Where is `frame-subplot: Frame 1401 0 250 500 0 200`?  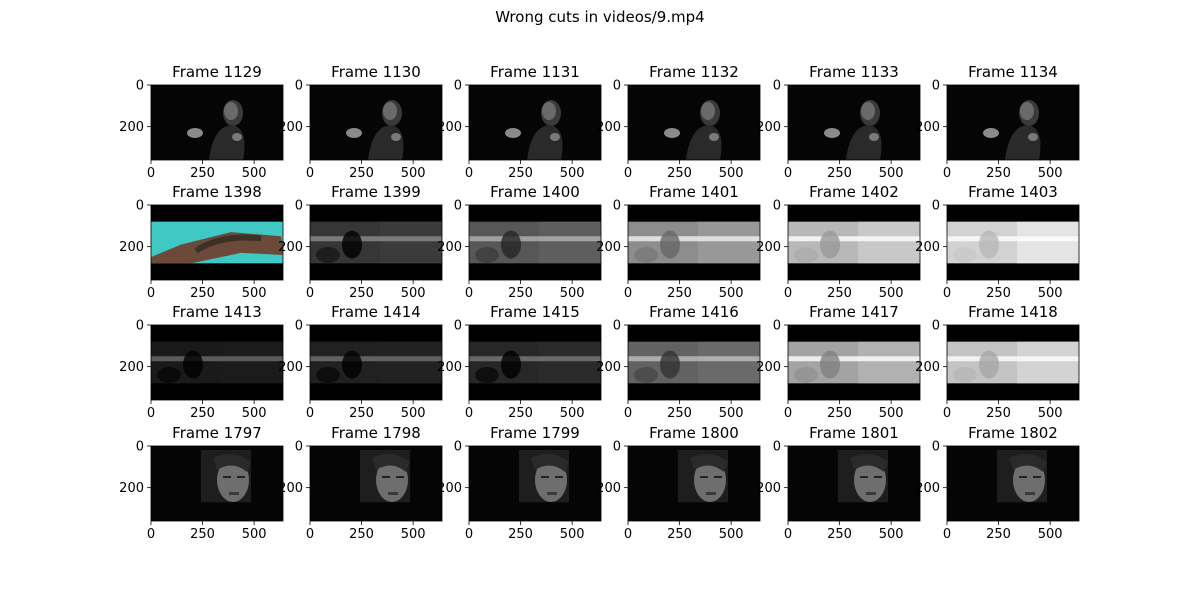 frame-subplot: Frame 1401 0 250 500 0 200 is located at coordinates (678, 242).